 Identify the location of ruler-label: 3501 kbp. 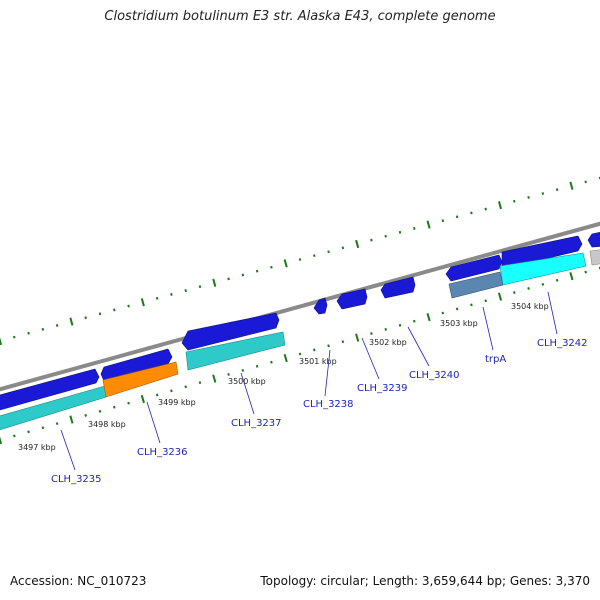
(318, 361).